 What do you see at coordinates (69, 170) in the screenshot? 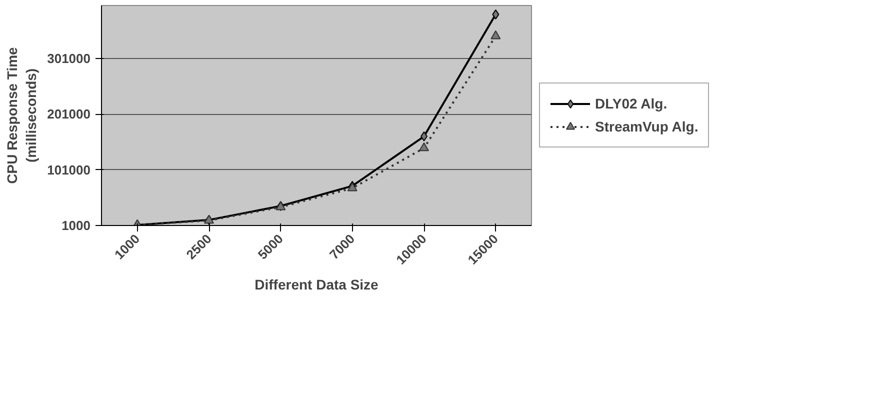
I see `y-tick-label: 101000` at bounding box center [69, 170].